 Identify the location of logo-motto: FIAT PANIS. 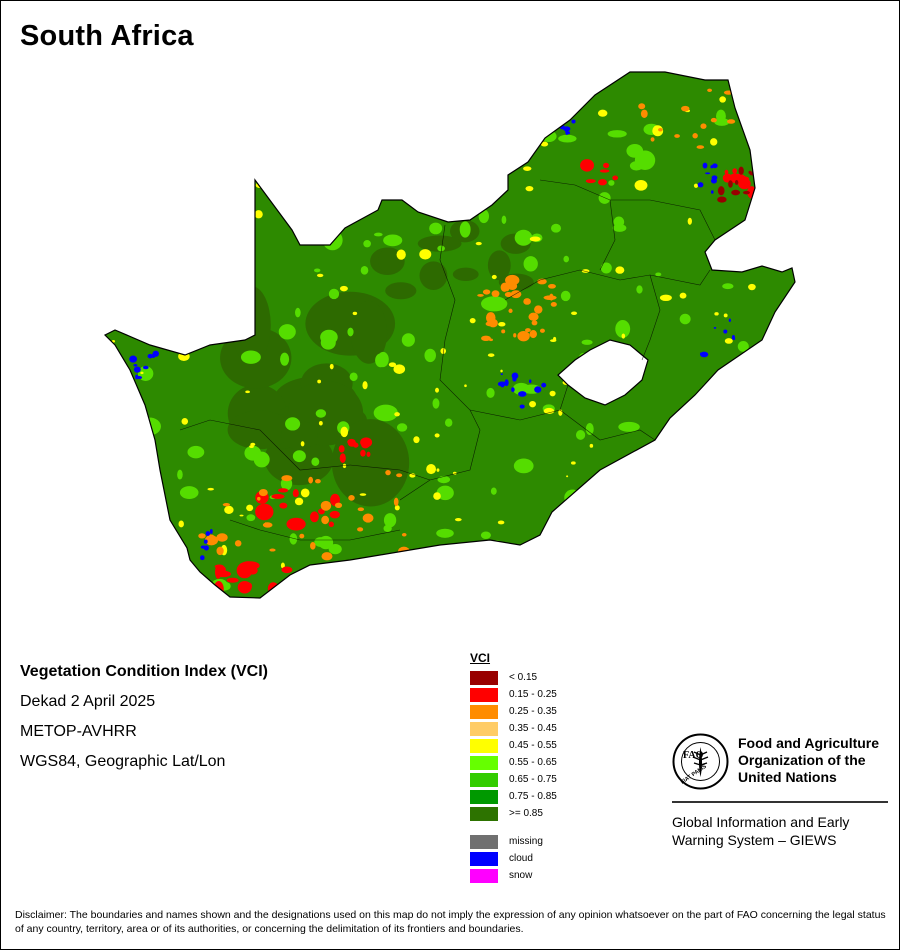
(694, 775).